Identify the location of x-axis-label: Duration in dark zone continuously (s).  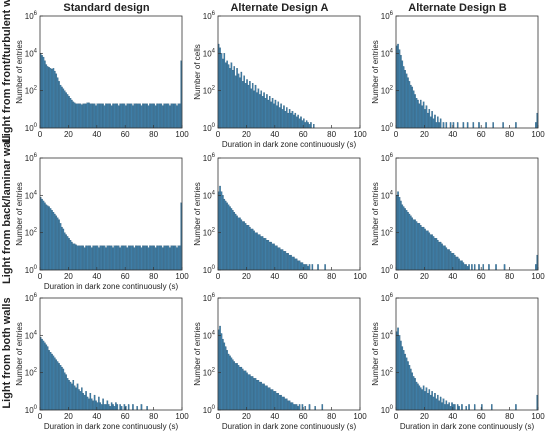
(467, 426).